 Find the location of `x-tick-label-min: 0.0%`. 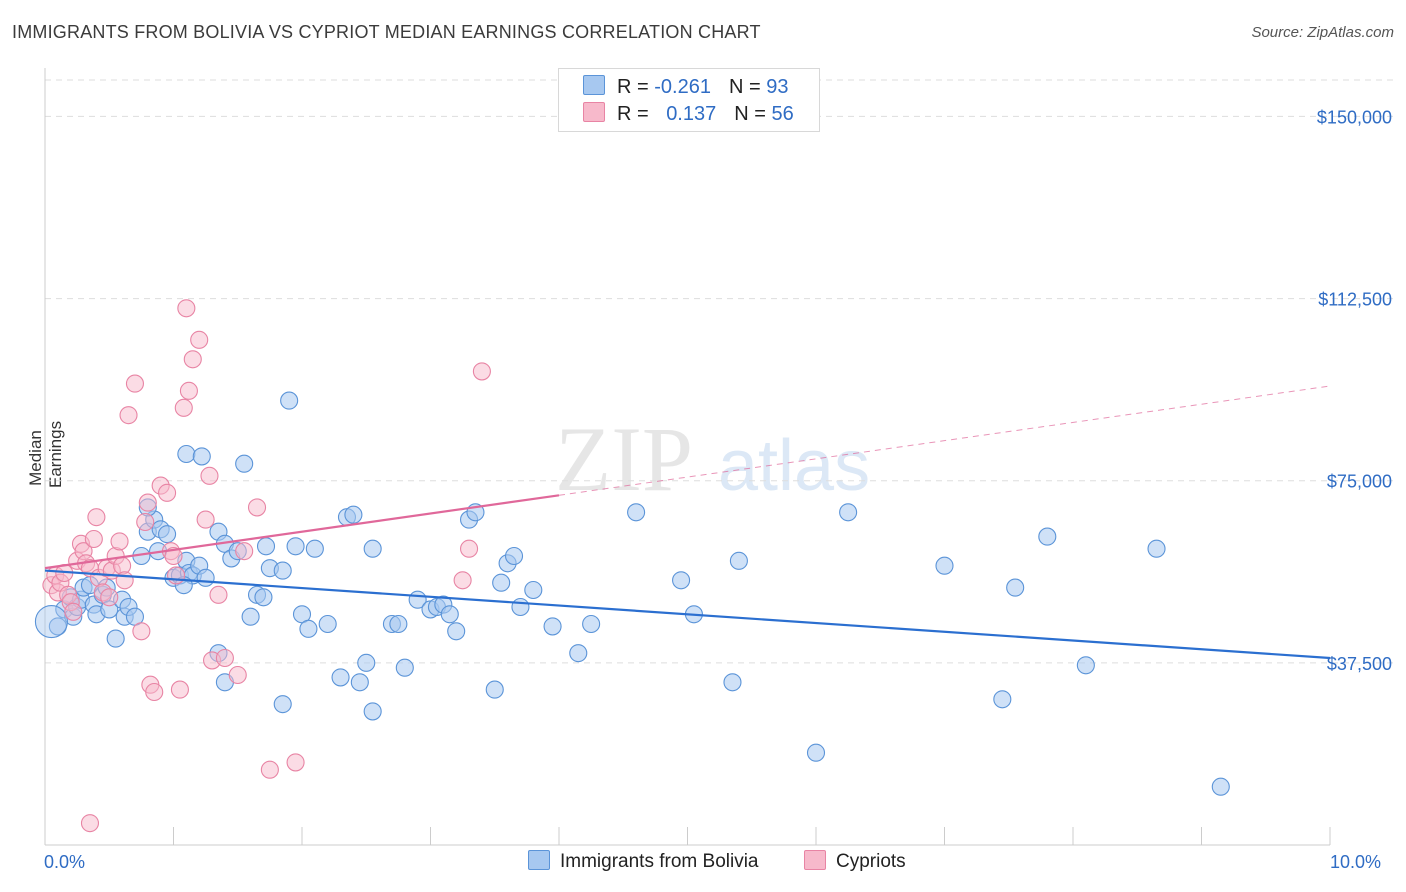

x-tick-label-min: 0.0% is located at coordinates (65, 862).